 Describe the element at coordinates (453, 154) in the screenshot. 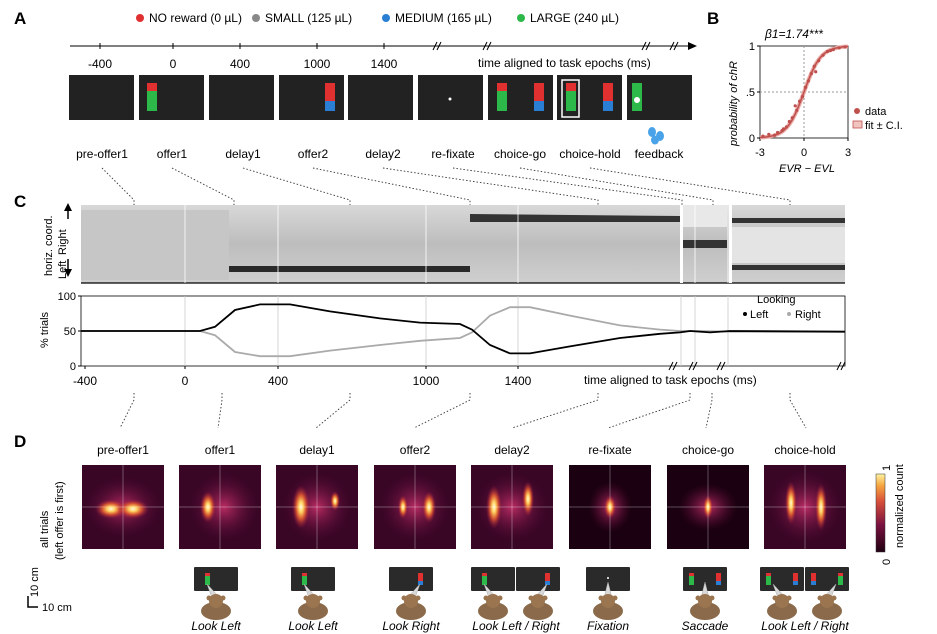

I see `epoch-label-re-fixate: re-fixate` at that location.